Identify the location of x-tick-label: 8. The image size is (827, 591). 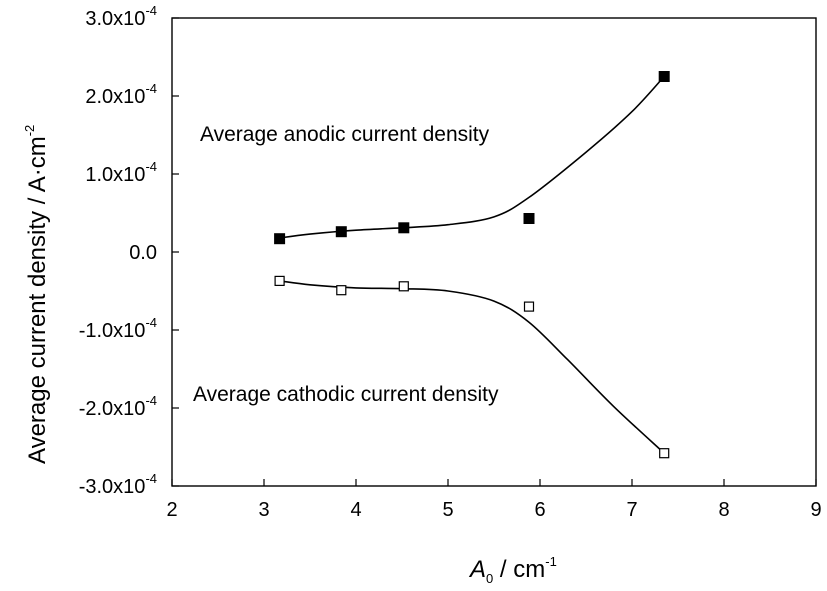
(723, 510).